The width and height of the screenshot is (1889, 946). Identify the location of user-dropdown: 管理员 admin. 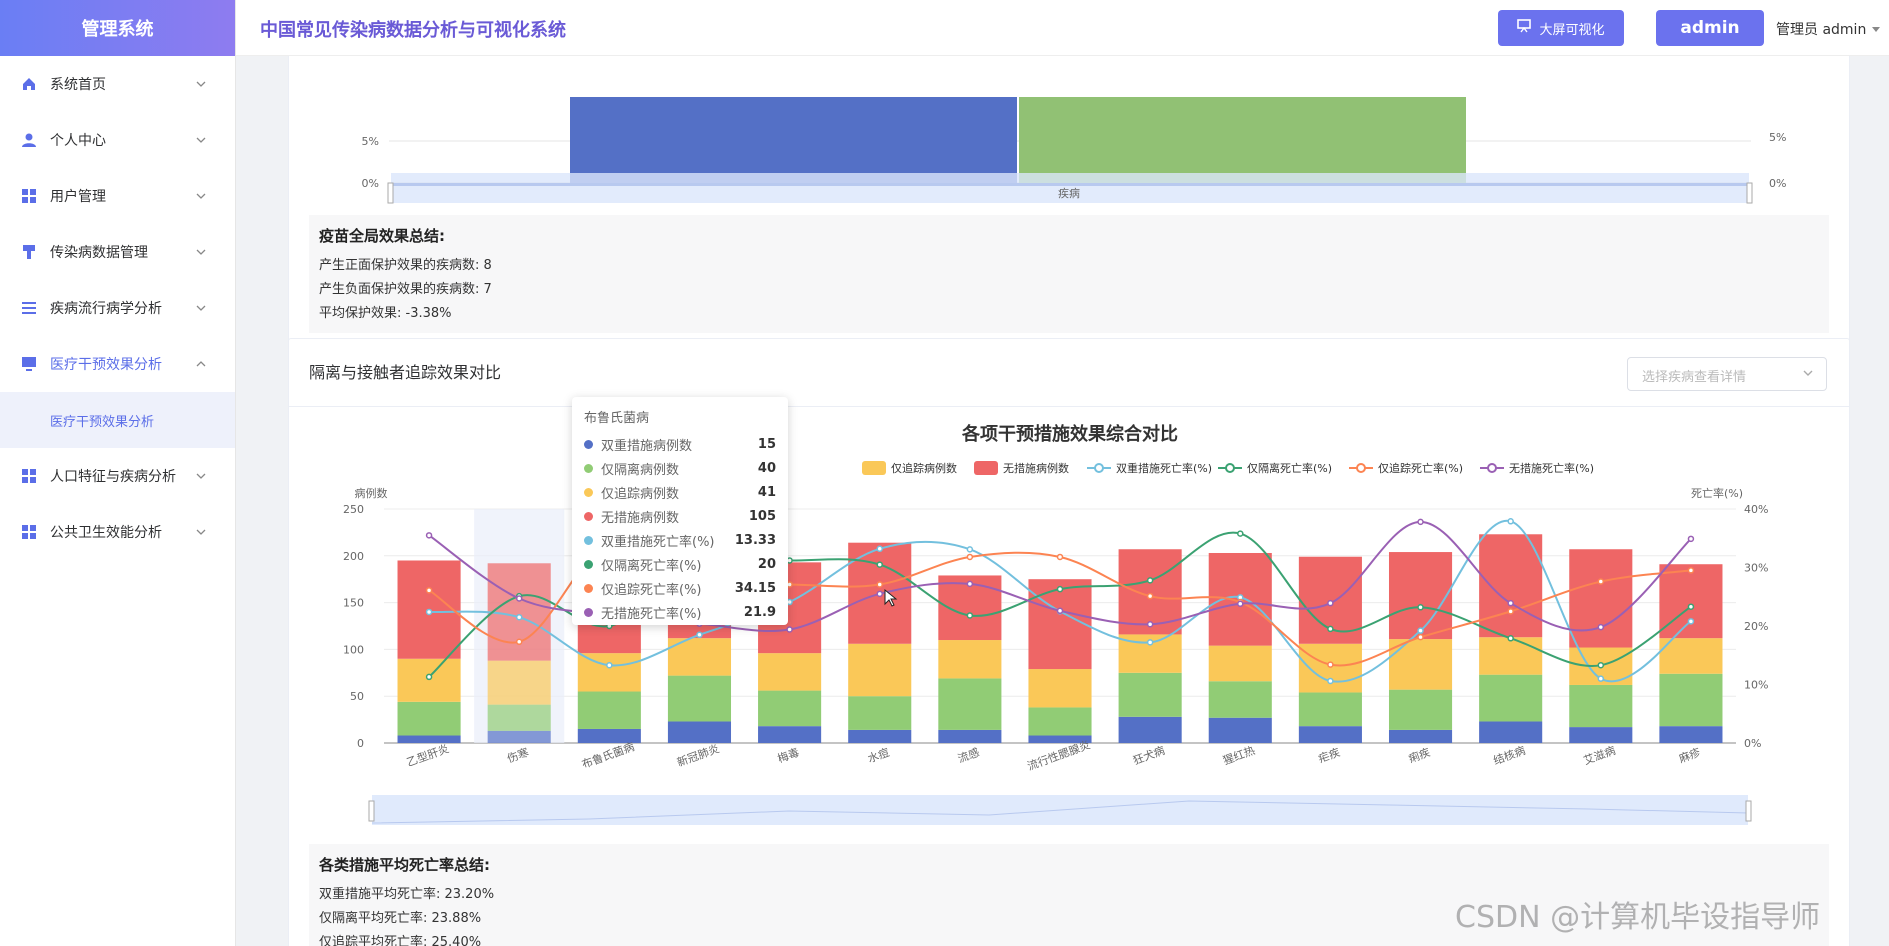
(1828, 29).